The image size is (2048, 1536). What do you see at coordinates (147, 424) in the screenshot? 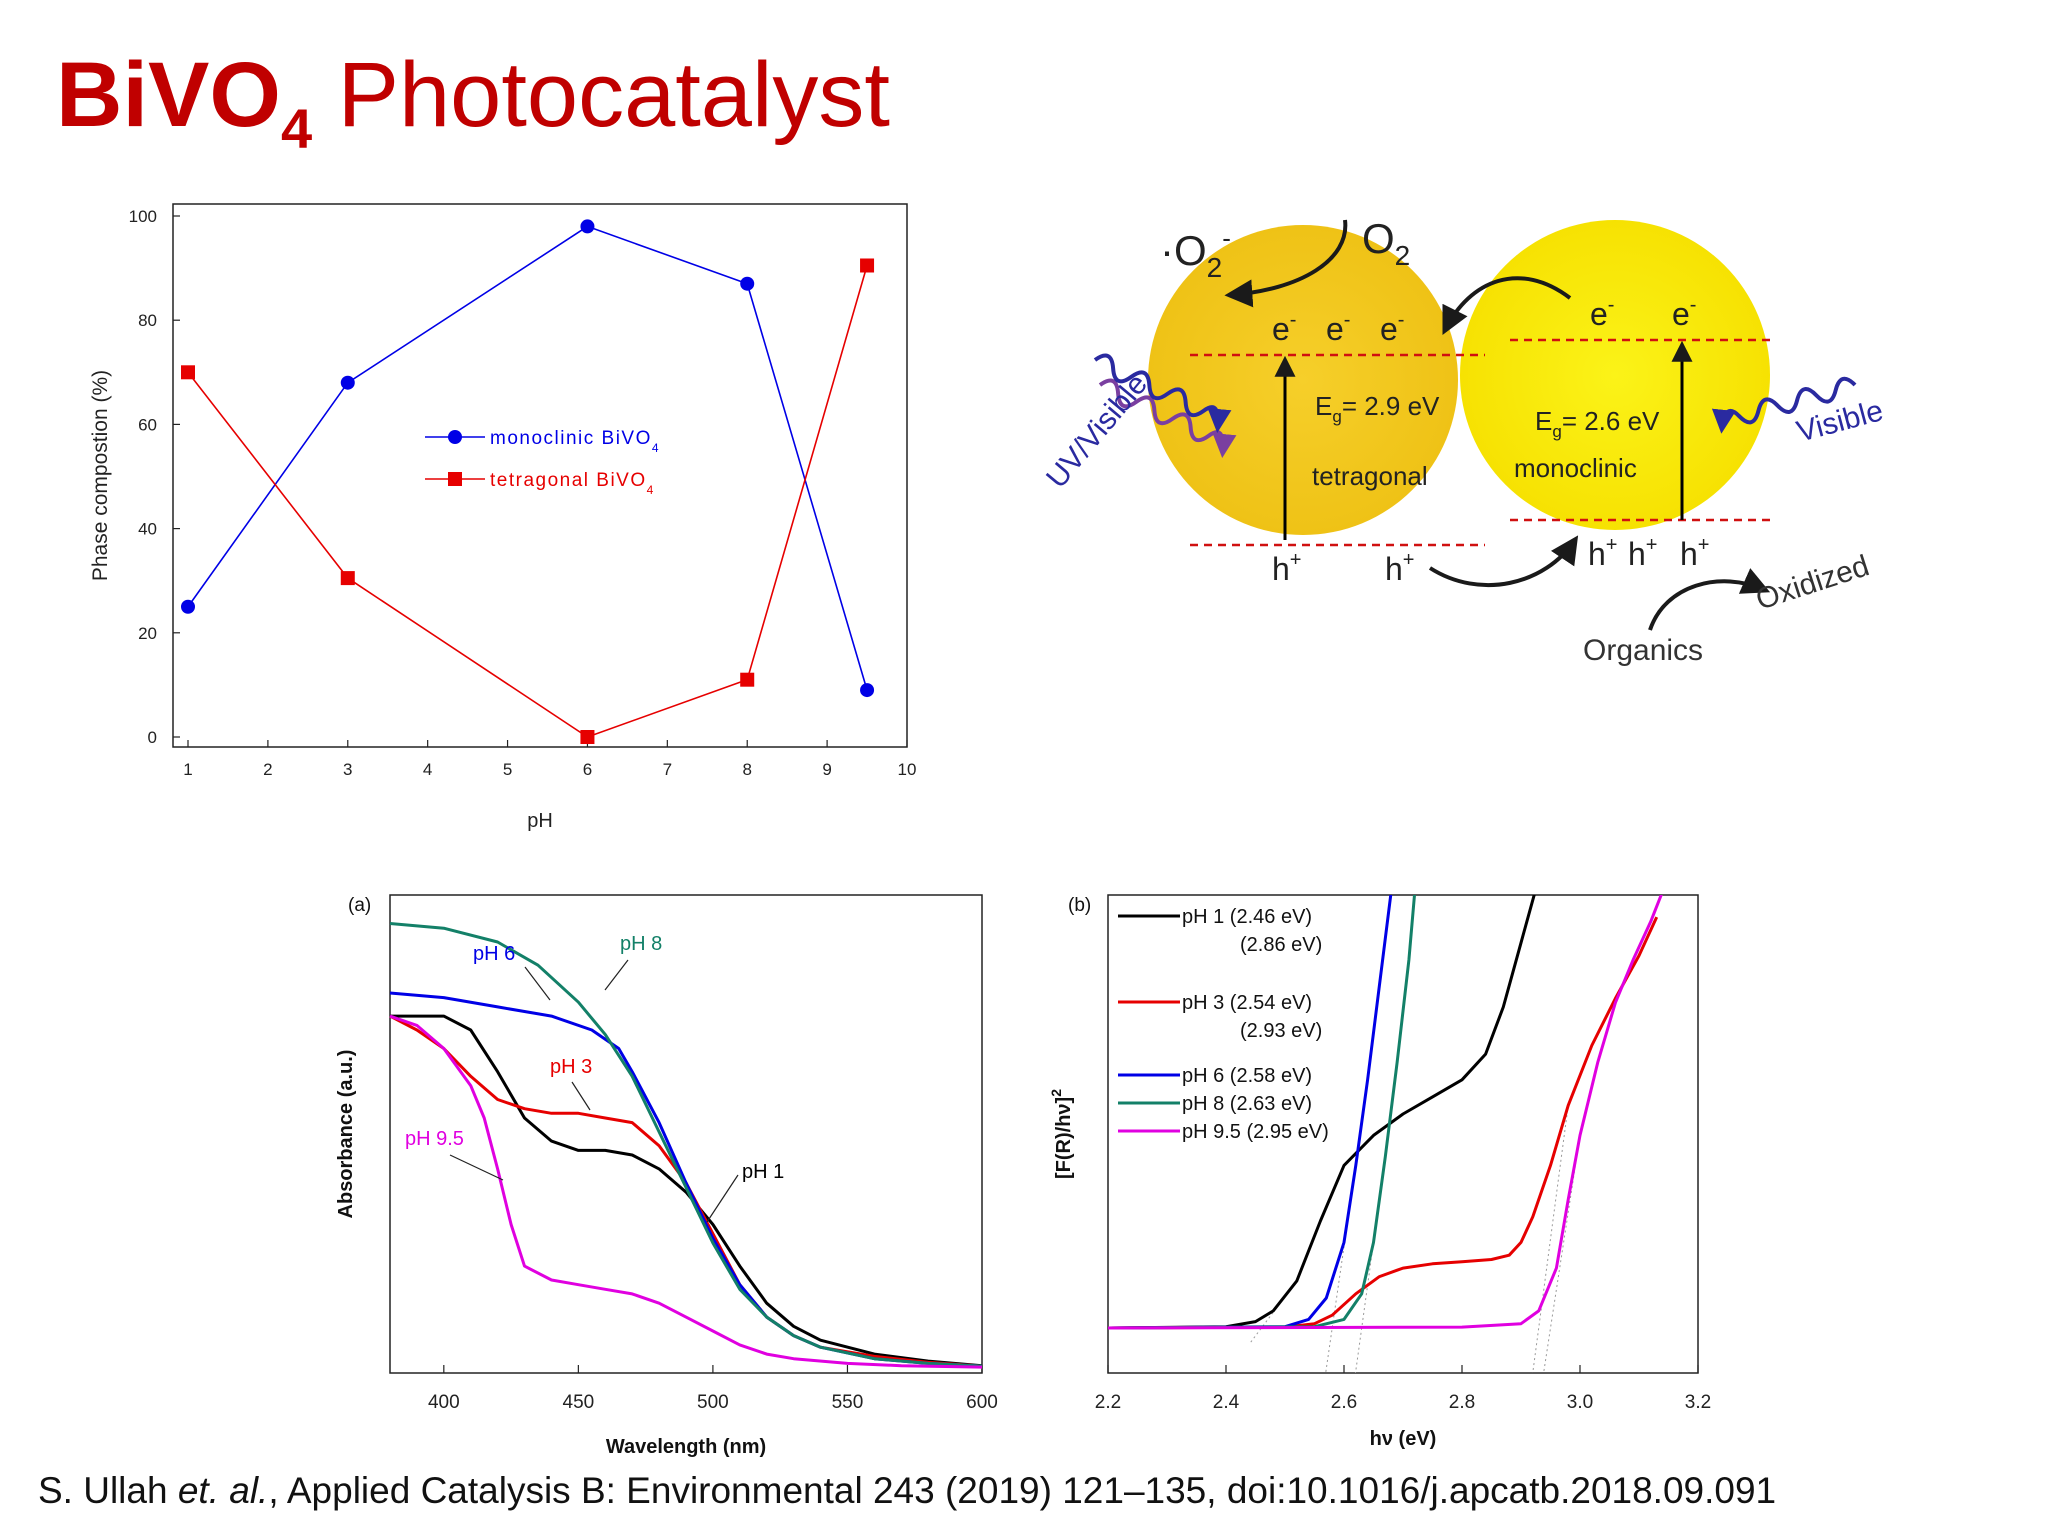
I see `y-tick-label: 60` at bounding box center [147, 424].